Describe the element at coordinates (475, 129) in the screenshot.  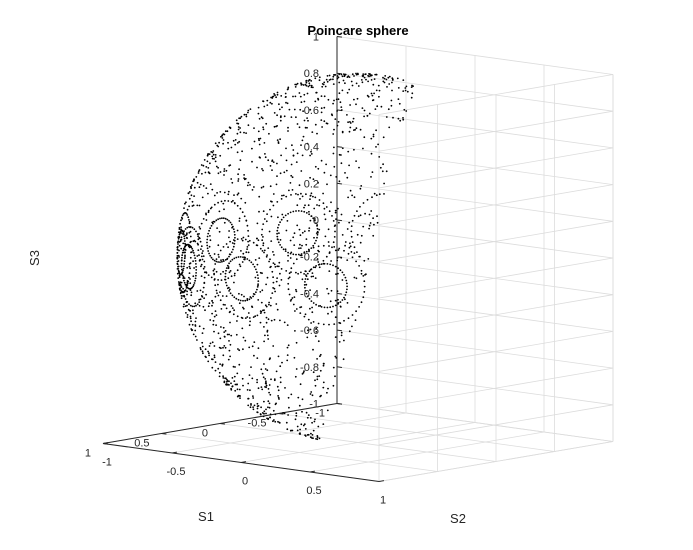
I see `grid-line-wall-x` at that location.